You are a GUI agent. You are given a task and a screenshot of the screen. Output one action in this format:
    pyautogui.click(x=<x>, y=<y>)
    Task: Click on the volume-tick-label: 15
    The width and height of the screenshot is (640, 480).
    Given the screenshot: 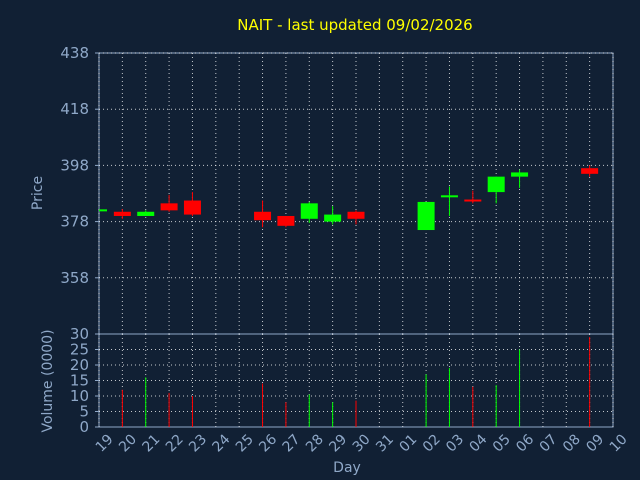 What is the action you would take?
    pyautogui.click(x=79, y=381)
    